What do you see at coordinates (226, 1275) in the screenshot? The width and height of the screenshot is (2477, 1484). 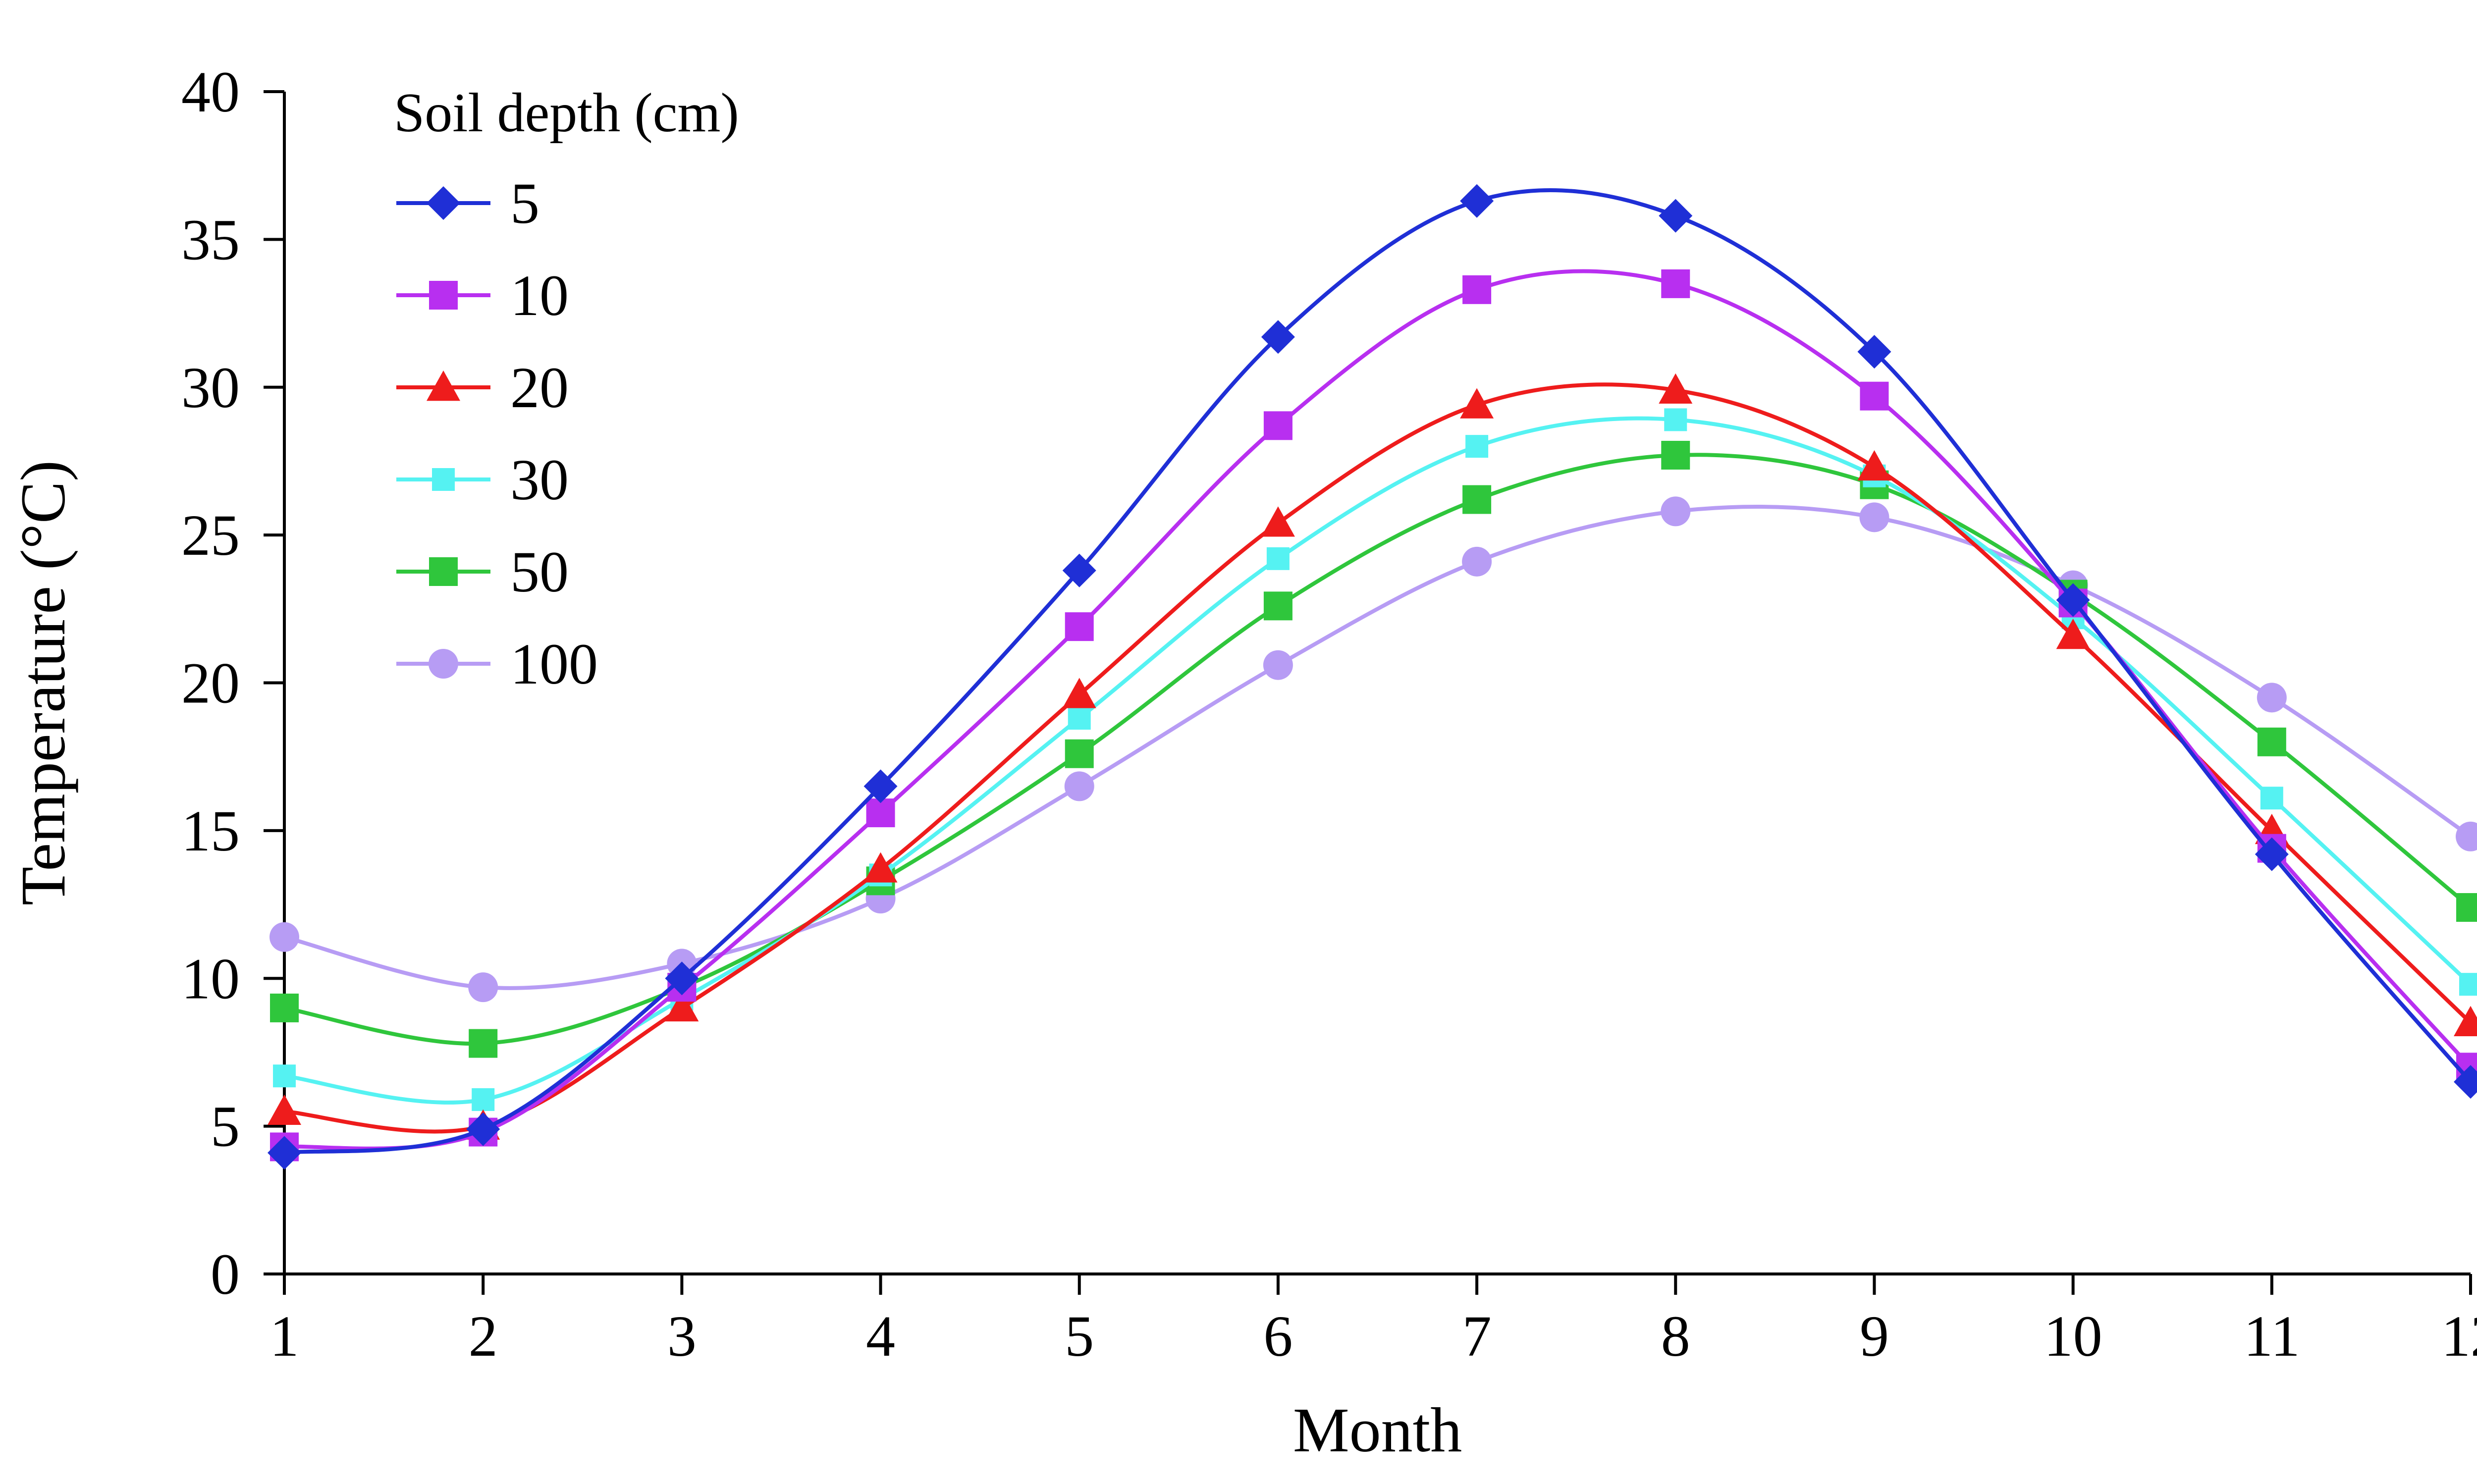 I see `y-tick-label: 0` at bounding box center [226, 1275].